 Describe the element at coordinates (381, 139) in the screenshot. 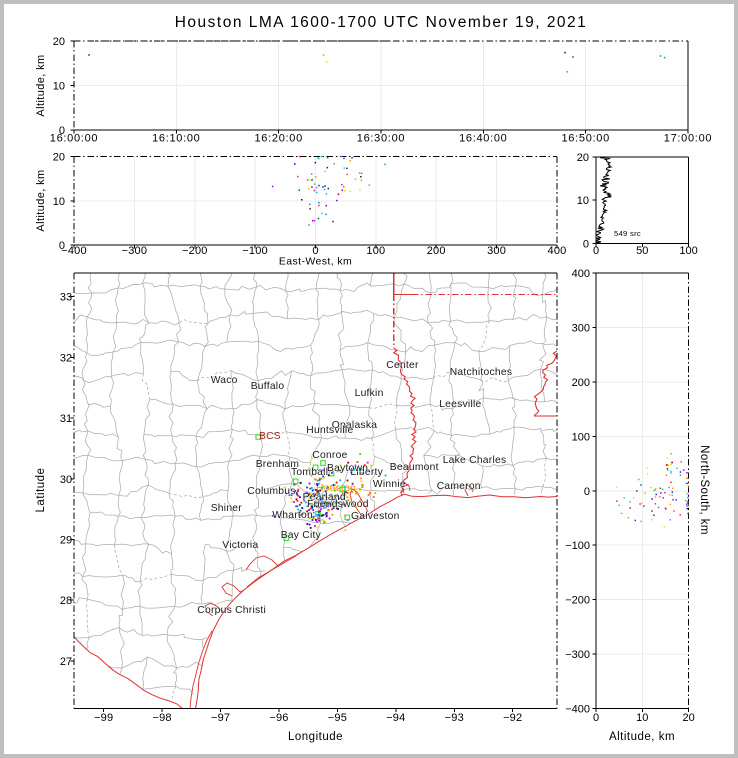

I see `svg-text: 16:30:00` at that location.